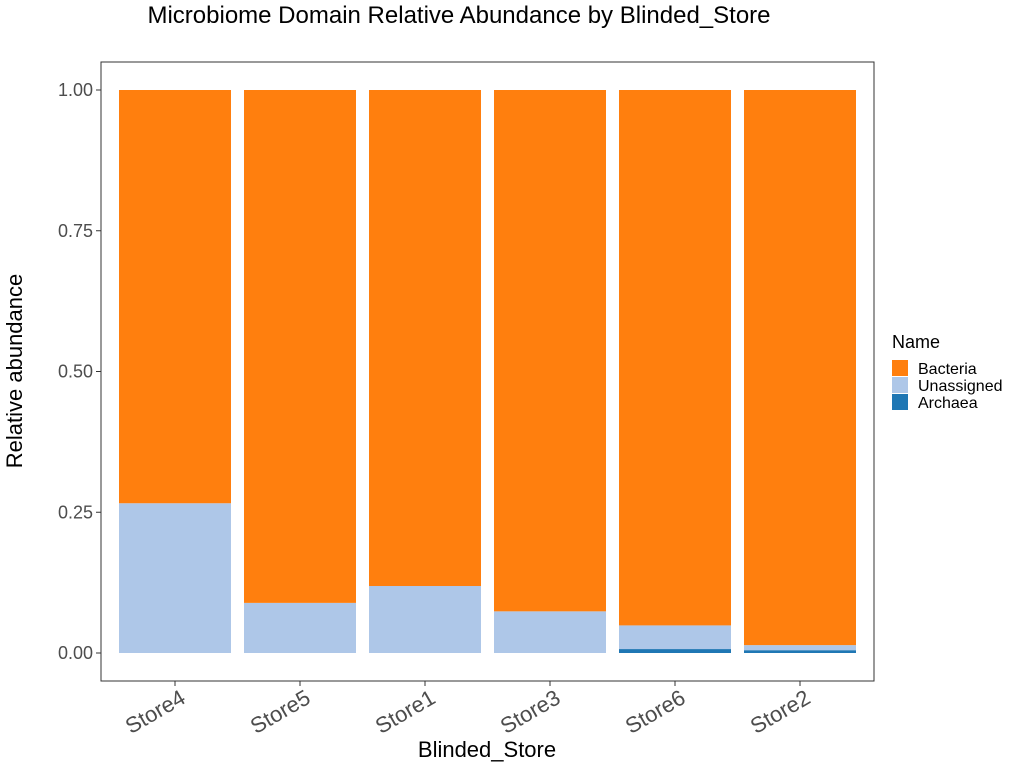 This screenshot has height=773, width=1024. I want to click on bar-bacteria-store6, so click(675, 358).